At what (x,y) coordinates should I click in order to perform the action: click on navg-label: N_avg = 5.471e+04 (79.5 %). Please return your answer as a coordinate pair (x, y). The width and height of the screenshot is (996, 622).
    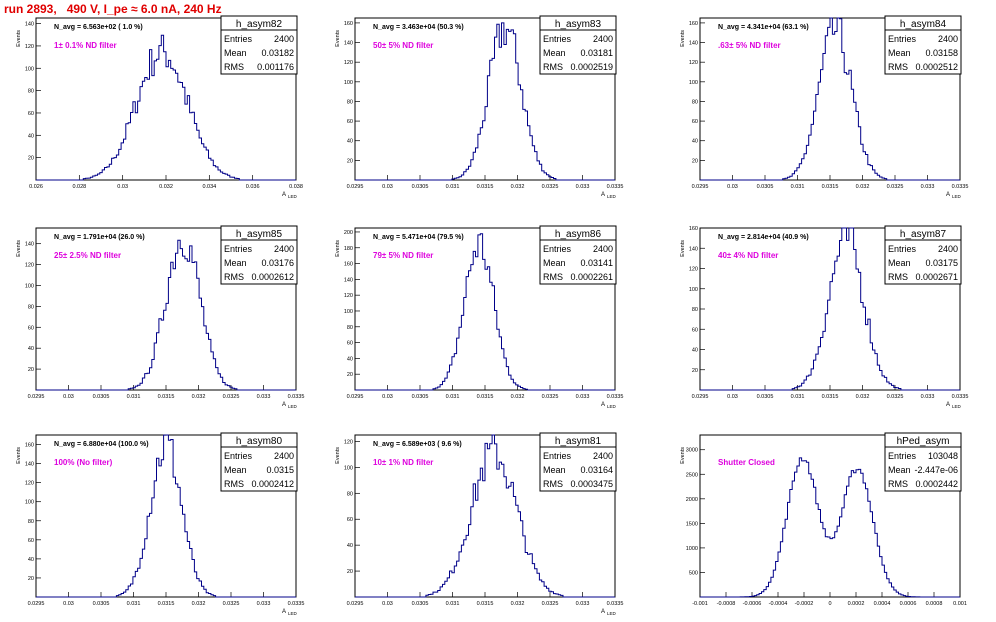
    Looking at the image, I should click on (418, 237).